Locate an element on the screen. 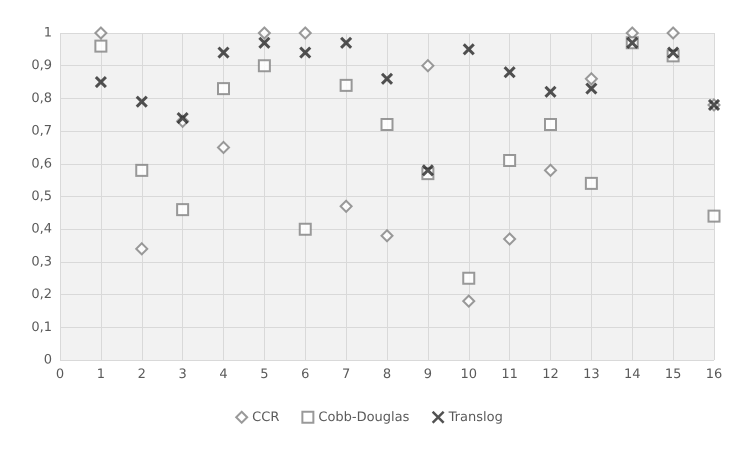 The width and height of the screenshot is (738, 451). y-tick-label: 0,4 is located at coordinates (41, 229).